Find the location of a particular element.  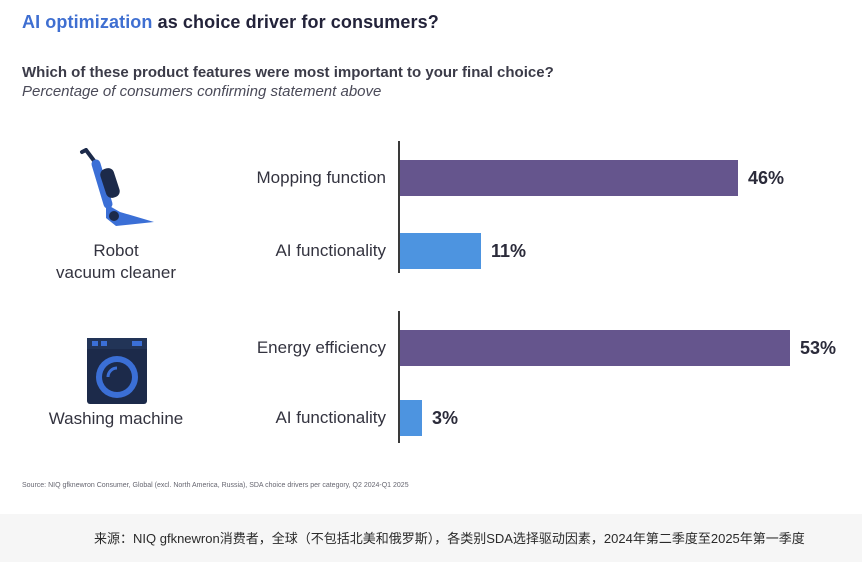

footer-band is located at coordinates (431, 538).